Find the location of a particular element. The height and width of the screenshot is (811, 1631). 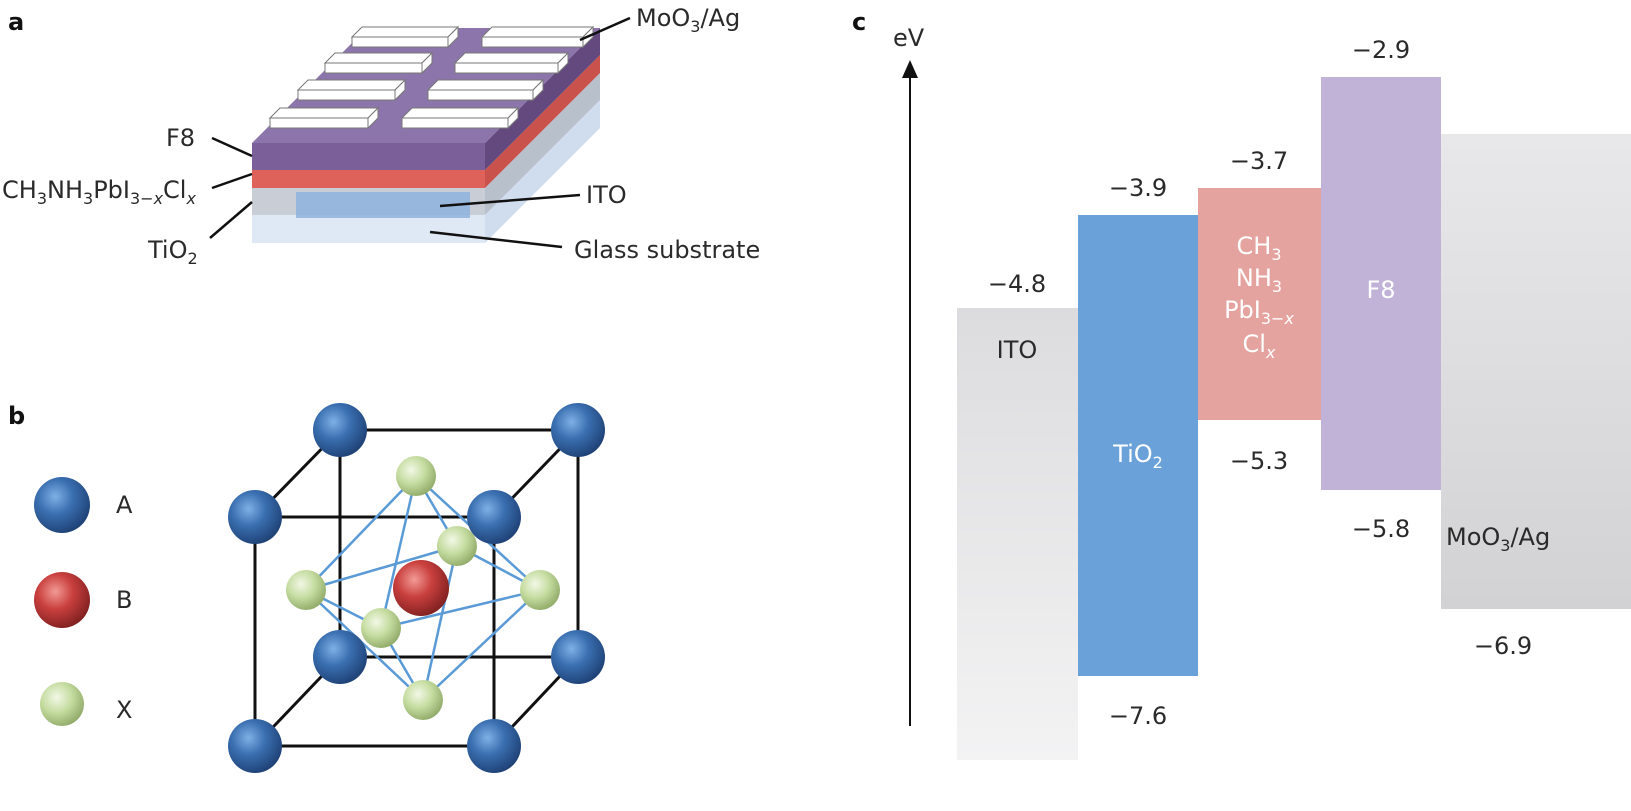

band-name-ito: ITO is located at coordinates (1017, 350).